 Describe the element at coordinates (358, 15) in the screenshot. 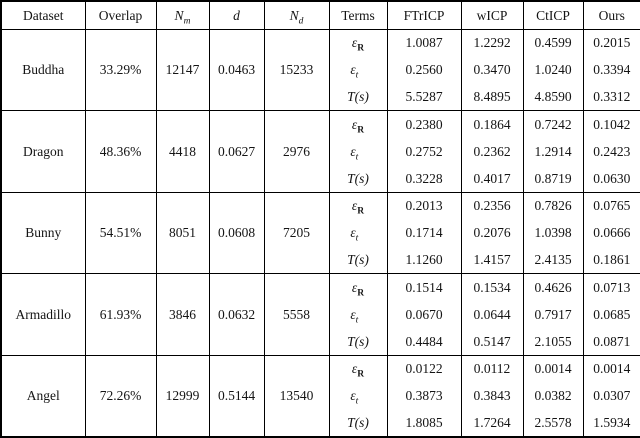

I see `col-header-terms: Terms` at that location.